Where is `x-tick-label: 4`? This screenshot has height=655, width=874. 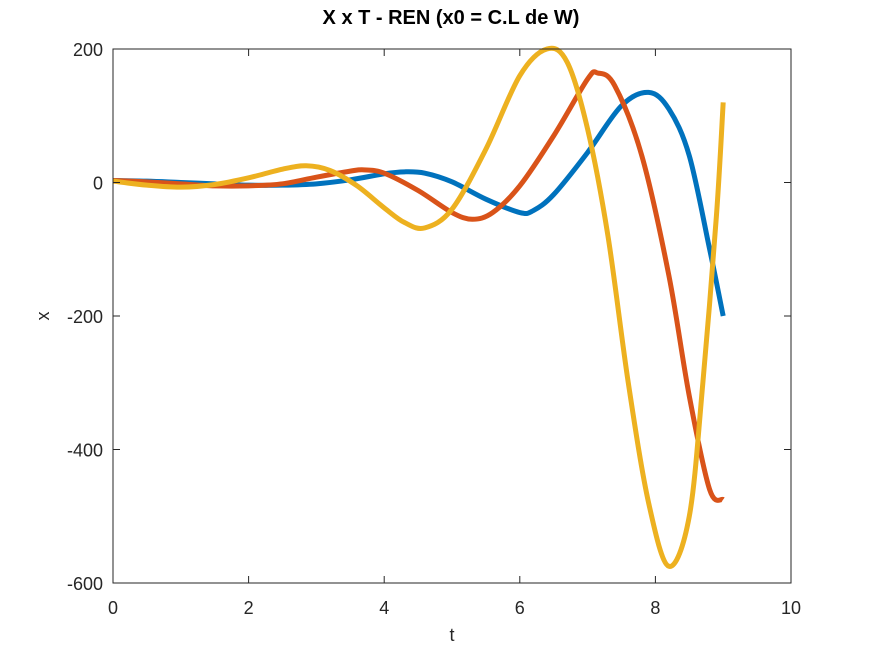 x-tick-label: 4 is located at coordinates (384, 608).